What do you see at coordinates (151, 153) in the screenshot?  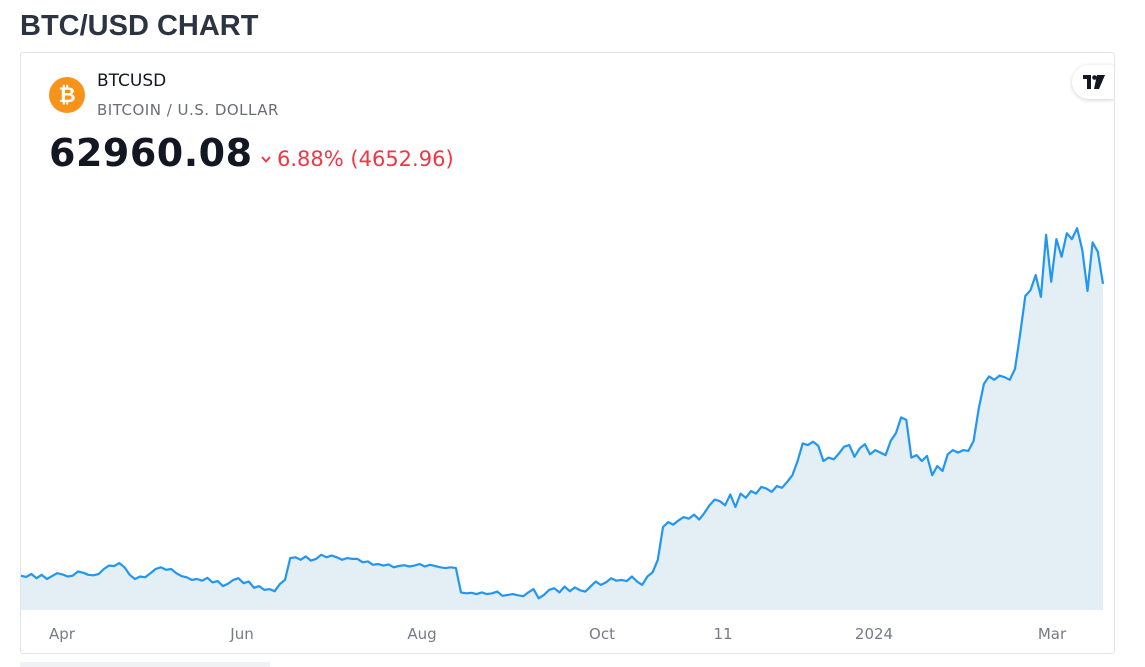 I see `last-price: 62960.08` at bounding box center [151, 153].